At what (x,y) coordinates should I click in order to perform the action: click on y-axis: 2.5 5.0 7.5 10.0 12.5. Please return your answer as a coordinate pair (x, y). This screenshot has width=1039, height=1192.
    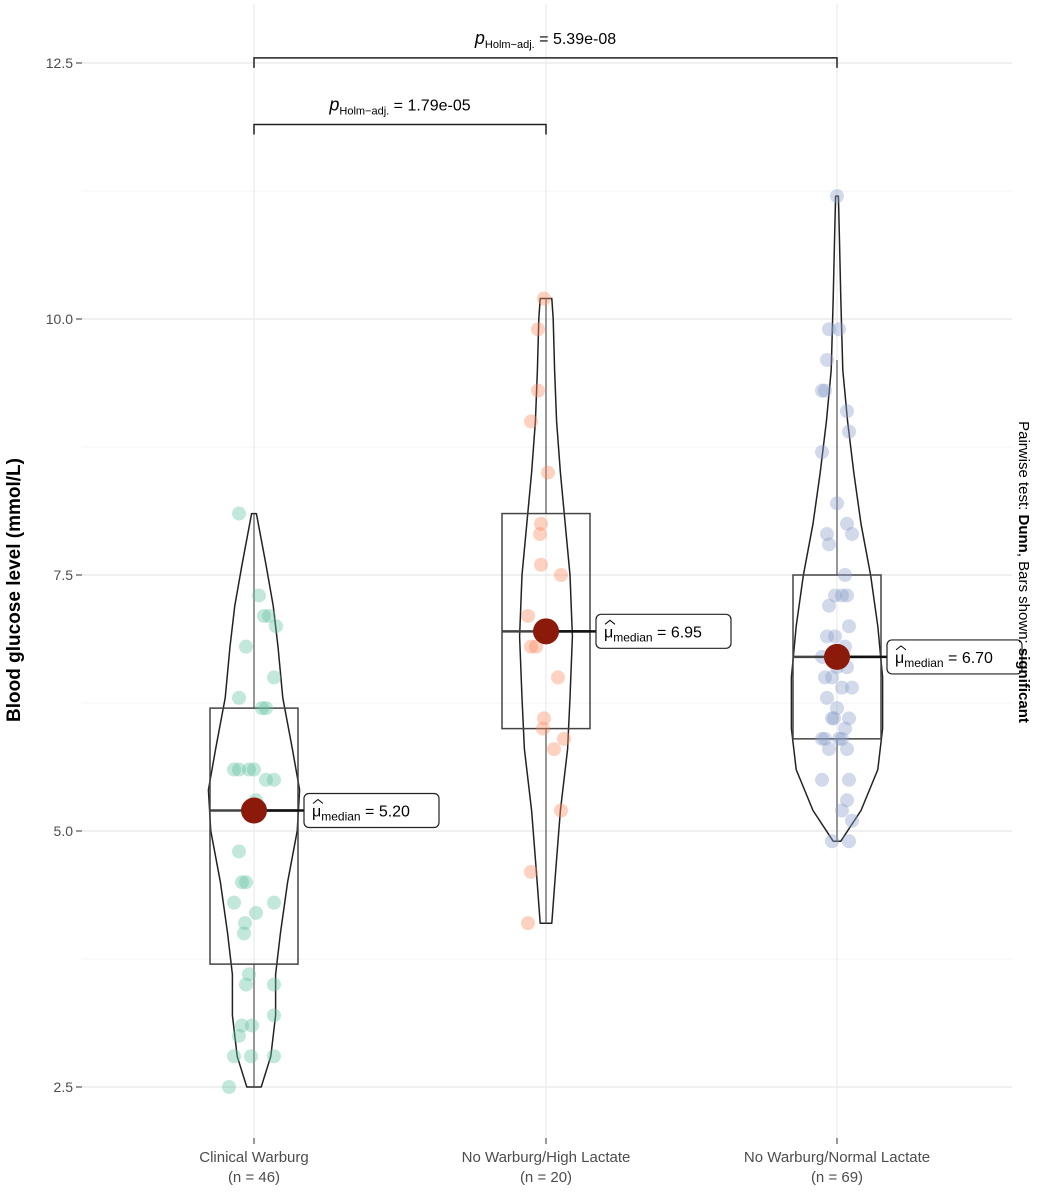
    Looking at the image, I should click on (64, 575).